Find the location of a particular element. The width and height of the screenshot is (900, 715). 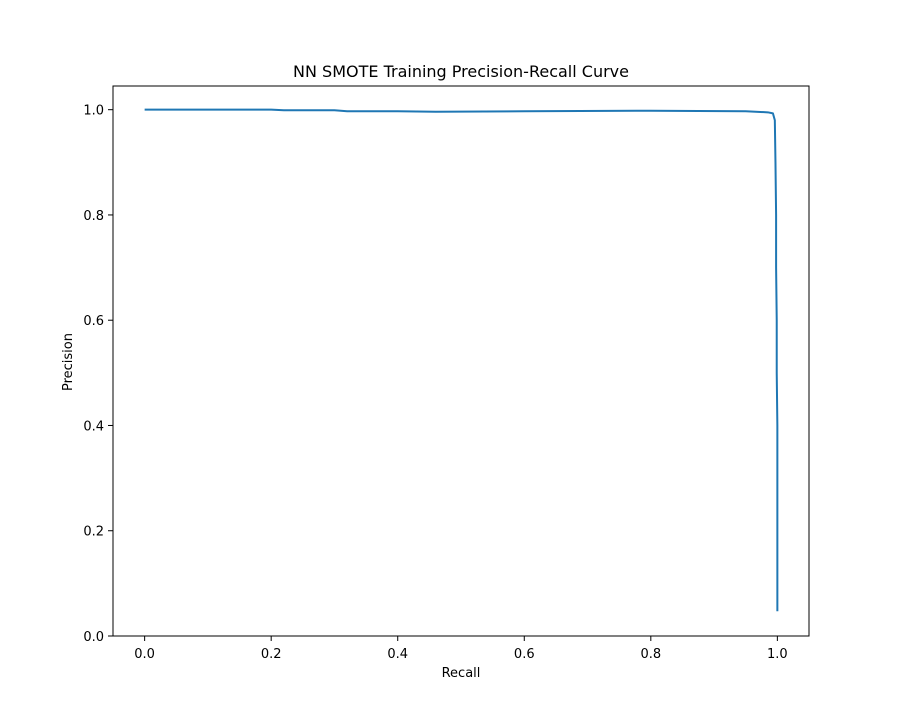

y-tick-label-5: 1.0 is located at coordinates (93, 111).